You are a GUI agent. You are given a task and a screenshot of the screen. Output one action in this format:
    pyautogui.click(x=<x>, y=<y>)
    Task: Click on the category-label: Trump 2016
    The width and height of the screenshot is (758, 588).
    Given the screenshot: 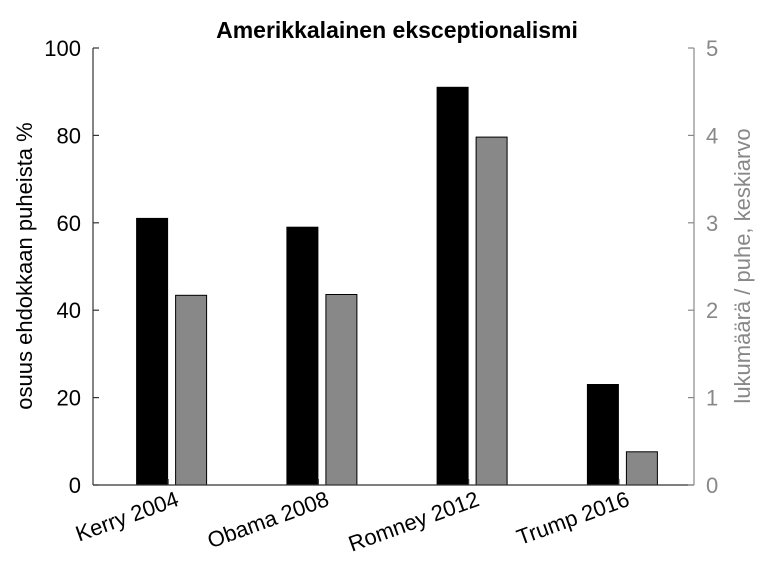 What is the action you would take?
    pyautogui.click(x=572, y=518)
    